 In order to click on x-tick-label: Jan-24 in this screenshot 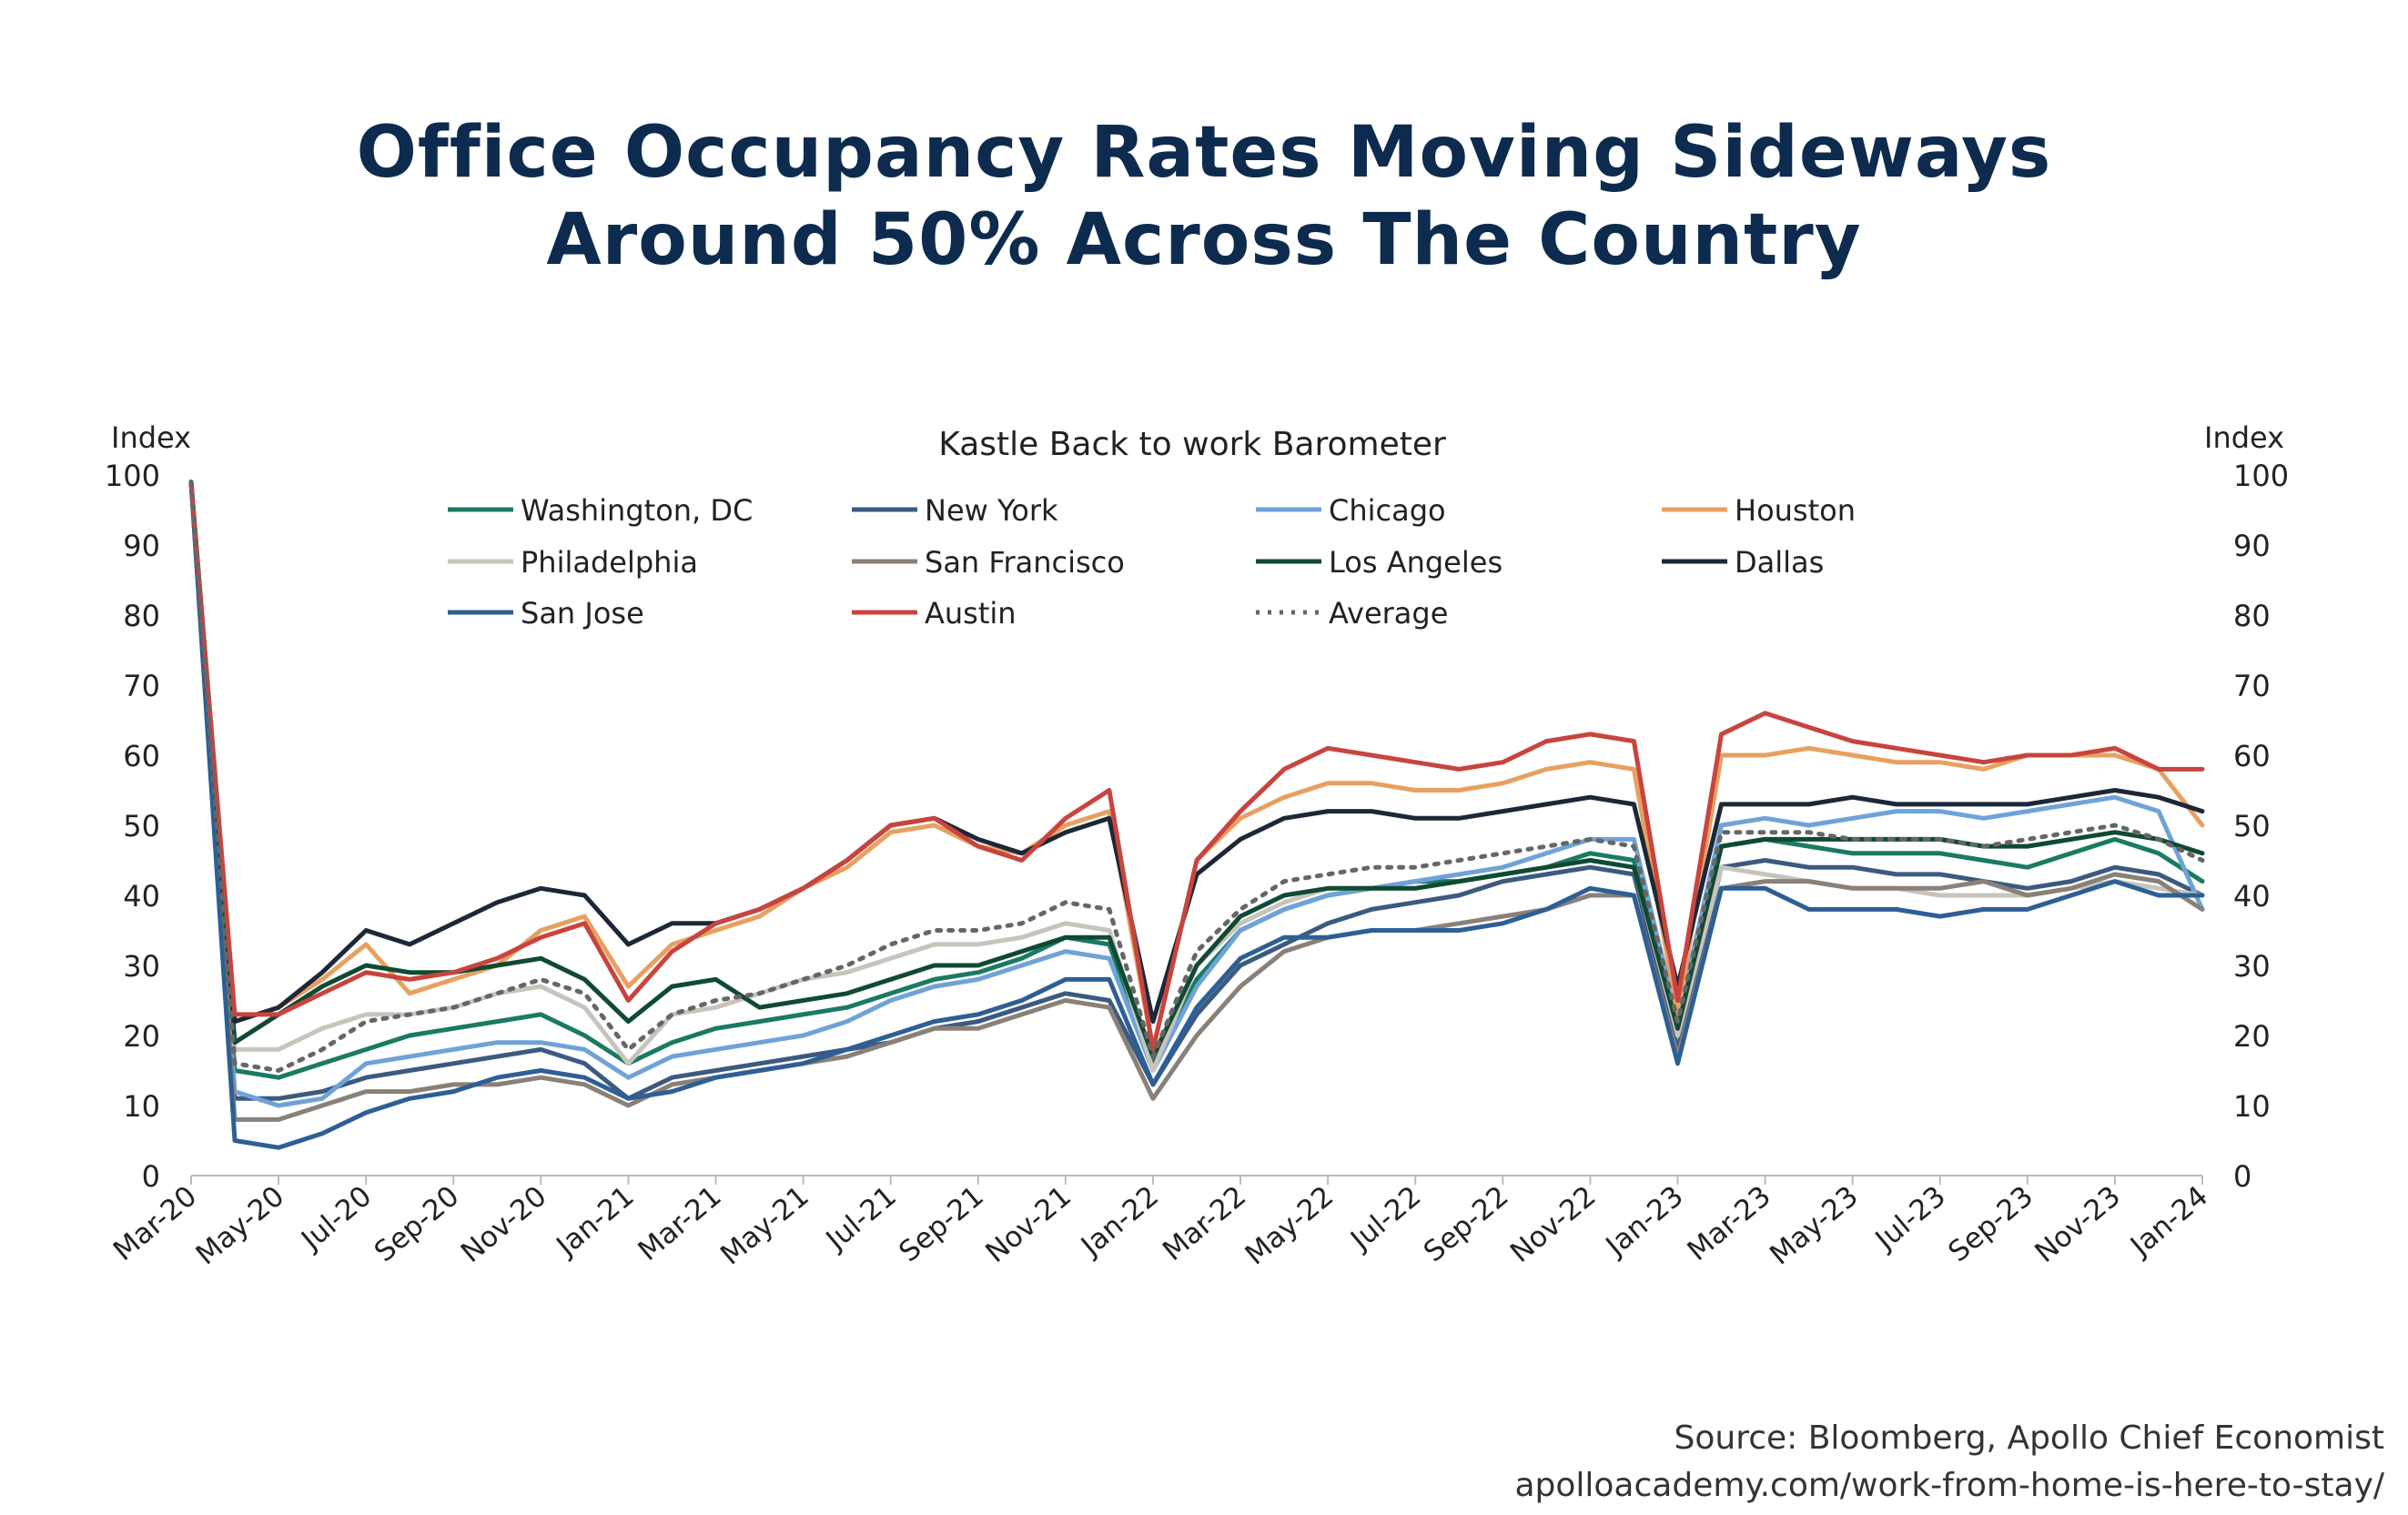, I will do `click(2168, 1222)`.